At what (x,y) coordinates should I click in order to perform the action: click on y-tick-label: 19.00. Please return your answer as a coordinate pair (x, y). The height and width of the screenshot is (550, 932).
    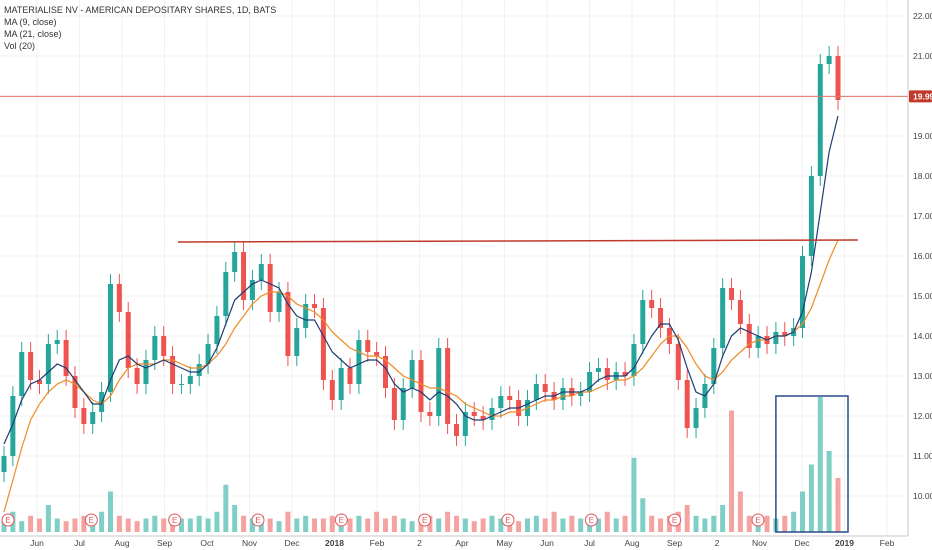
    Looking at the image, I should click on (922, 136).